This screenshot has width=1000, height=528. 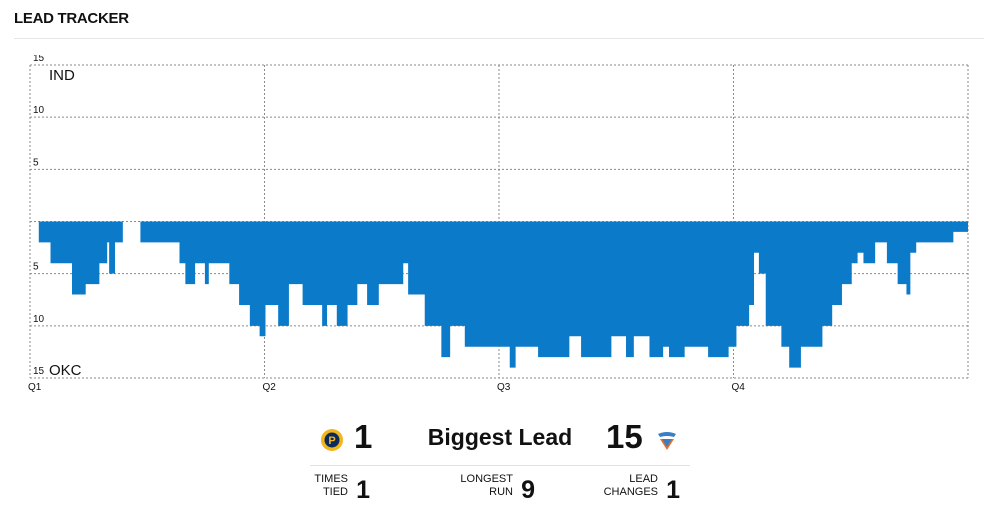 I want to click on longest-run-label: LONGEST RUN, so click(x=486, y=485).